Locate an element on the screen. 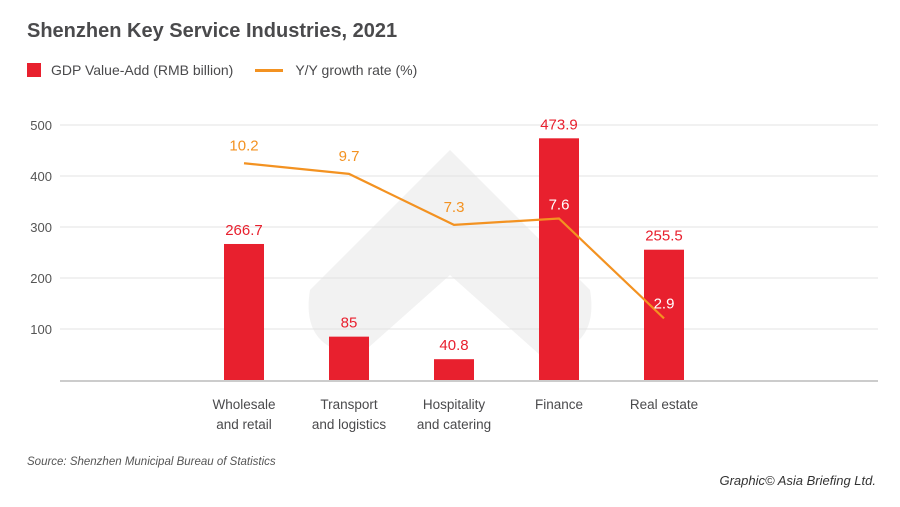  x-category-label: and logistics is located at coordinates (349, 424).